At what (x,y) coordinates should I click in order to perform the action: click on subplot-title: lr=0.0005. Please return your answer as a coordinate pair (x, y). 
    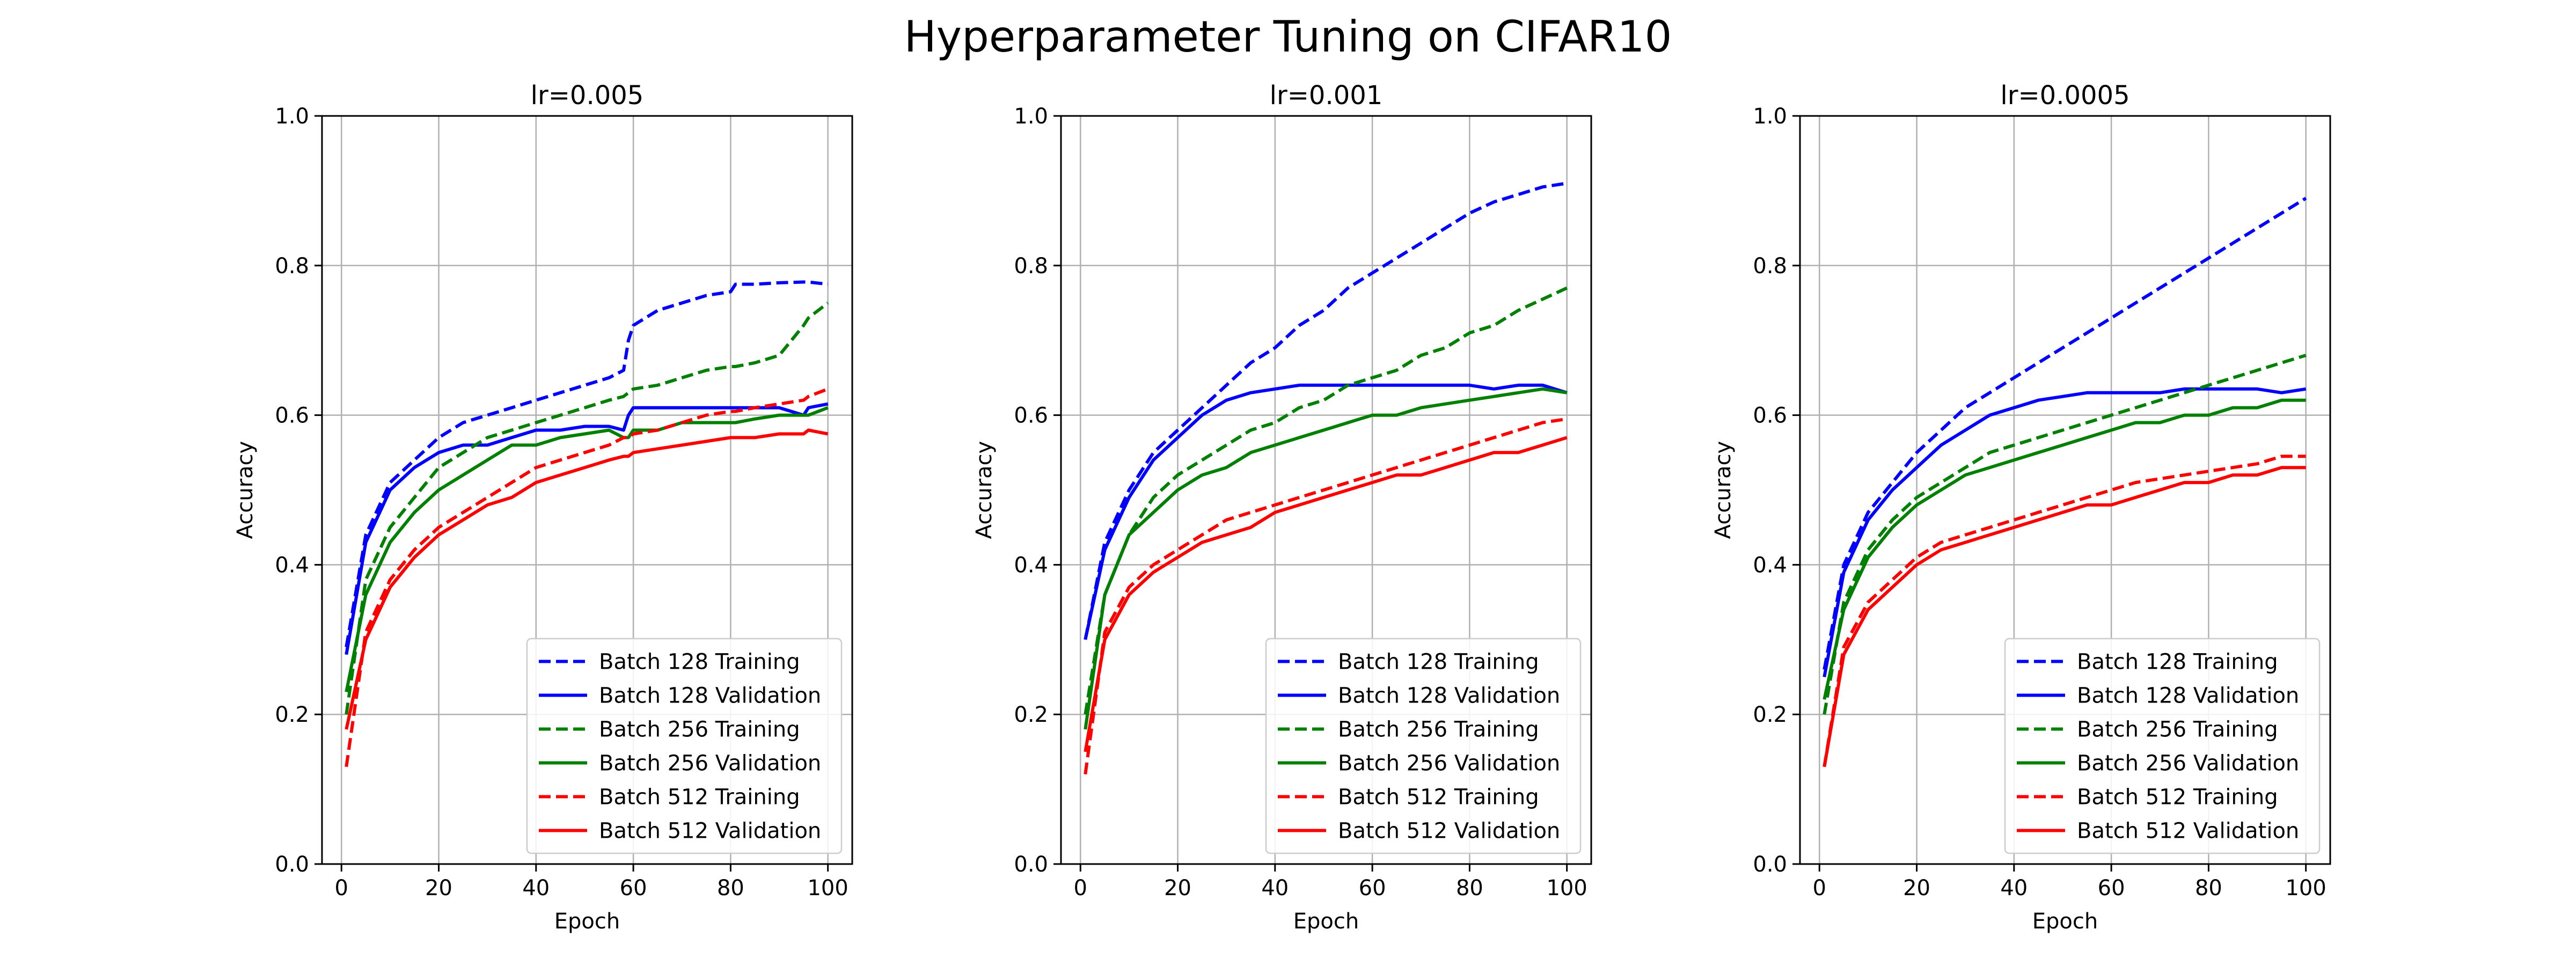
    Looking at the image, I should click on (2064, 95).